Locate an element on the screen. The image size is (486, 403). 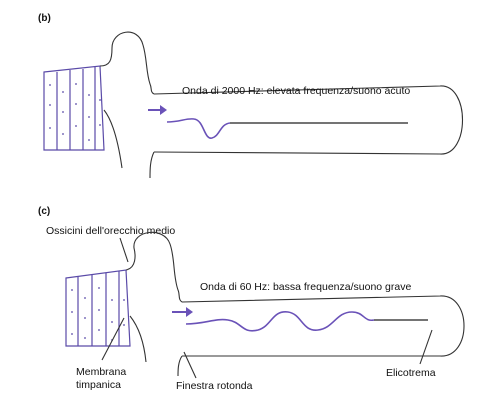
cochlea-tube-b is located at coordinates (308, 120).